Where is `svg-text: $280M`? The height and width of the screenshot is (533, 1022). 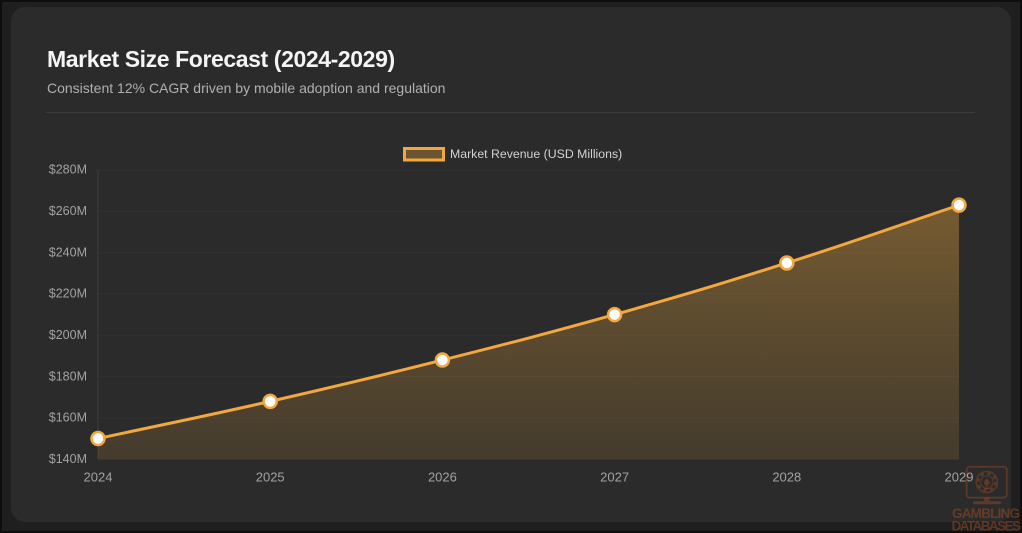 svg-text: $280M is located at coordinates (68, 170).